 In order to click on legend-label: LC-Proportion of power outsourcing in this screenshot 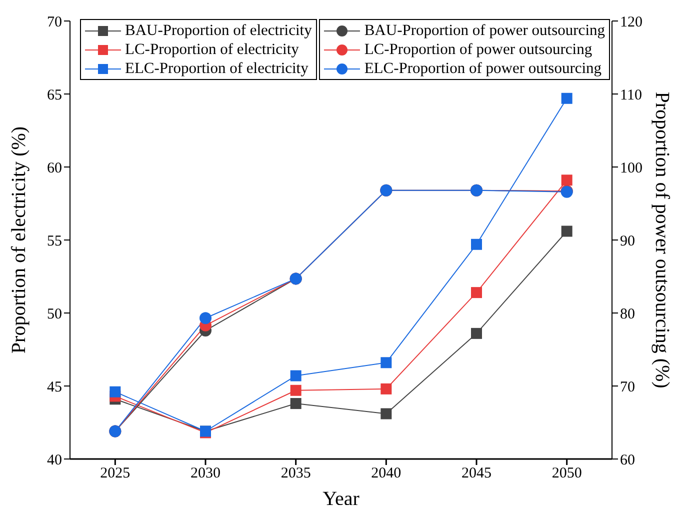, I will do `click(478, 49)`.